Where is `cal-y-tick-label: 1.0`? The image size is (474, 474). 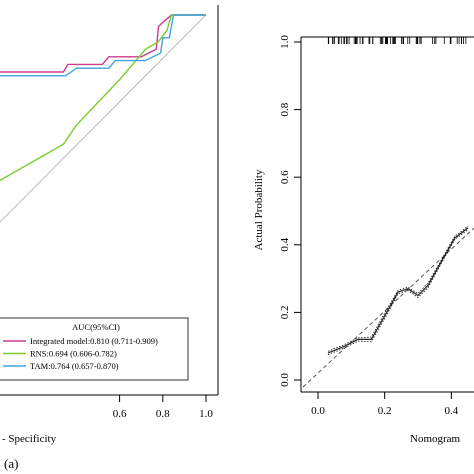
cal-y-tick-label: 1.0 is located at coordinates (285, 42).